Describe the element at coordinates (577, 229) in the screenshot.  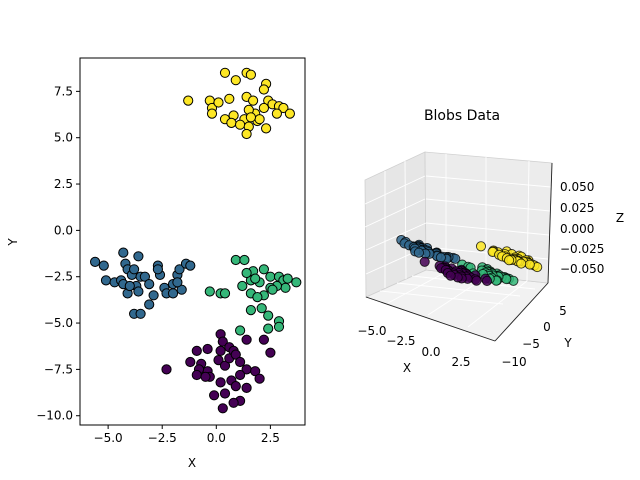
I see `z3d-tick-label: 0.000` at that location.